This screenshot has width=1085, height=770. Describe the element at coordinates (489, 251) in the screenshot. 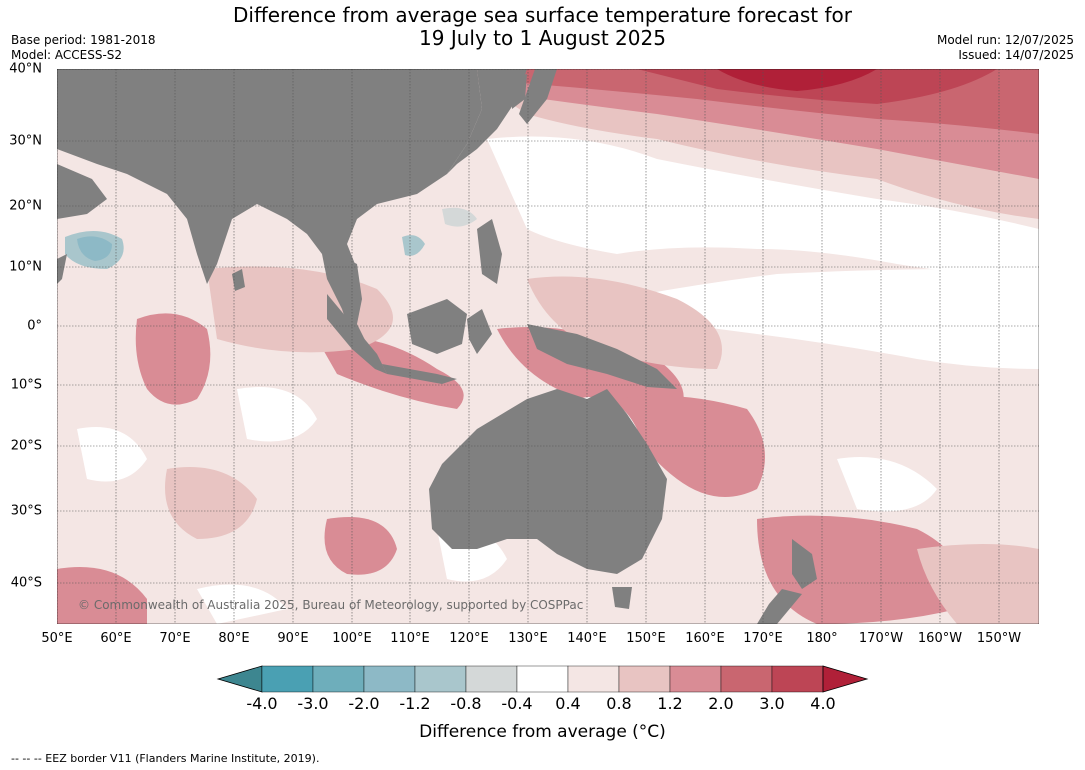

I see `philippines-land` at that location.